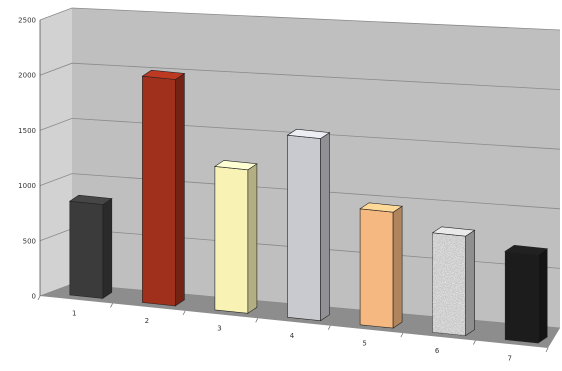 The width and height of the screenshot is (562, 371). What do you see at coordinates (509, 358) in the screenshot?
I see `x-tick-label: 7` at bounding box center [509, 358].